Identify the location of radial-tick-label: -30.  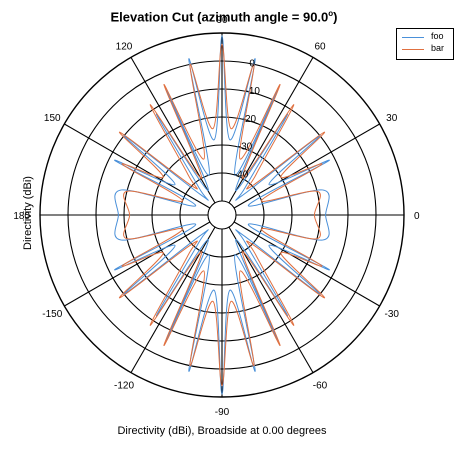
(245, 147).